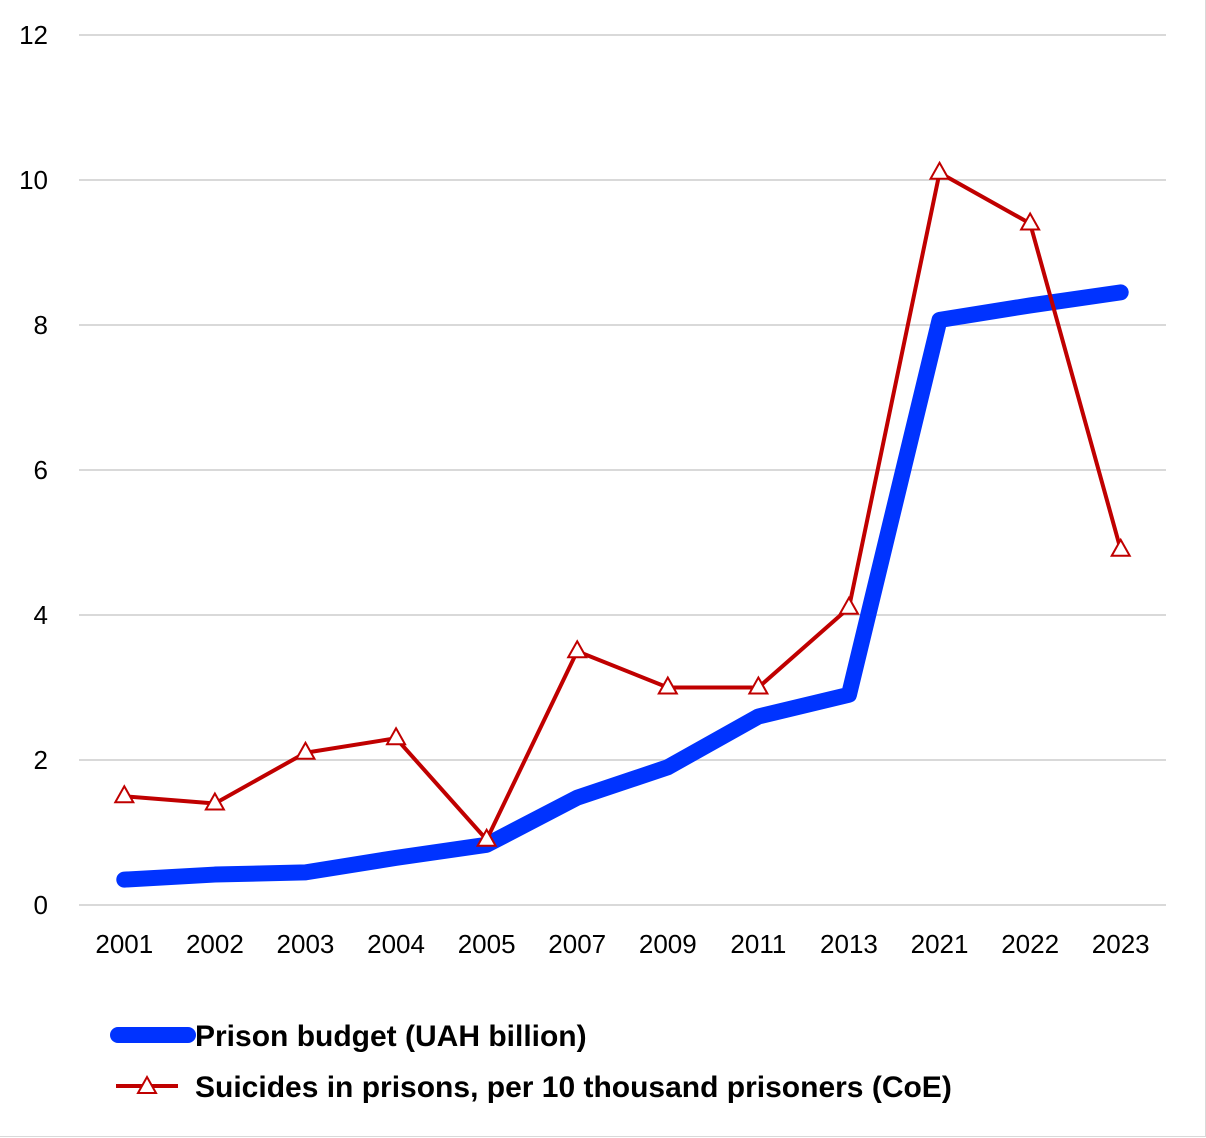 The width and height of the screenshot is (1206, 1138). Describe the element at coordinates (147, 1084) in the screenshot. I see `legend-marker-triangle-icon` at that location.